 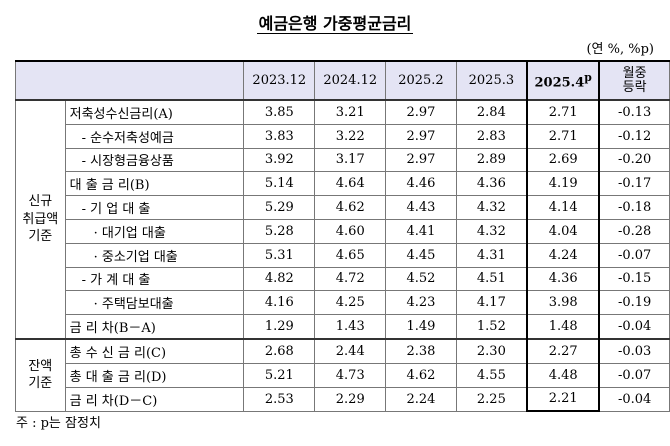 What do you see at coordinates (279, 80) in the screenshot?
I see `column-header: 2023.12` at bounding box center [279, 80].